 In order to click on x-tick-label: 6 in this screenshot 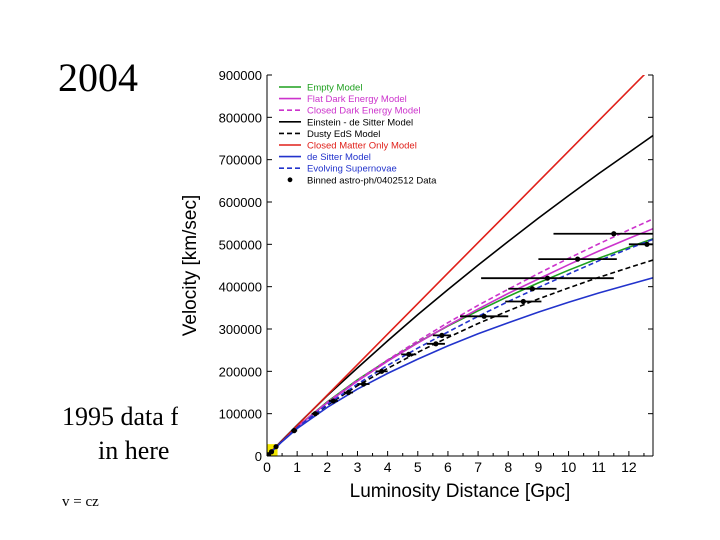, I will do `click(448, 467)`.